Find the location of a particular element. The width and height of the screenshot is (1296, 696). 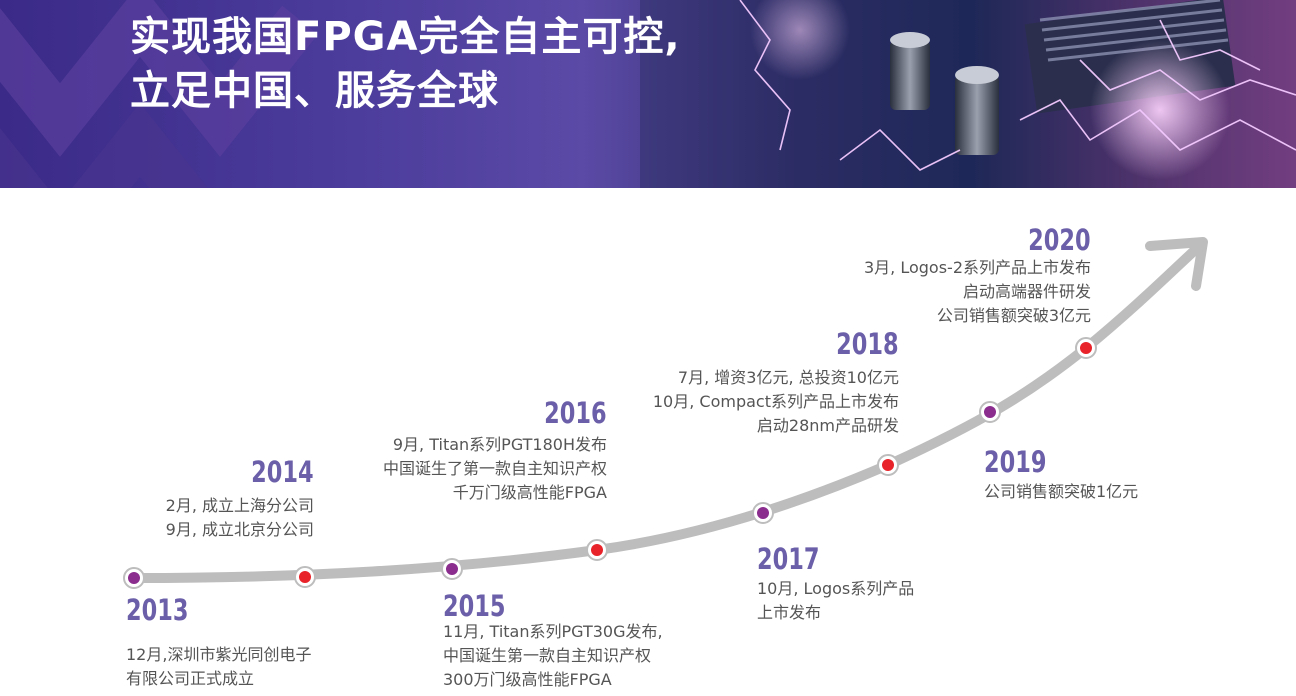

desc-line: 11月, Titan系列PGT30G发布, is located at coordinates (553, 631).